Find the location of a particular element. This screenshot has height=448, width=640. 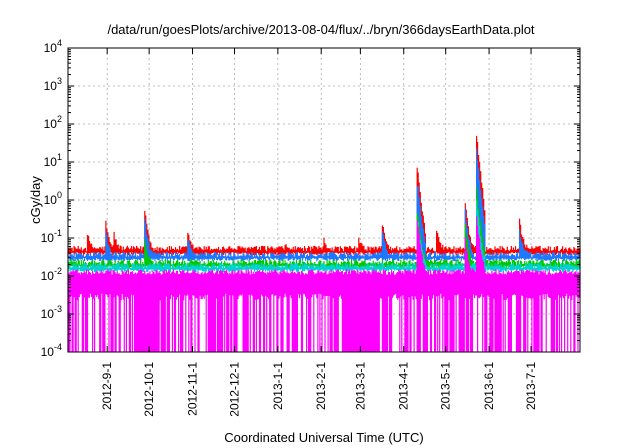

x-tick-label: 2012-9-1 is located at coordinates (107, 386).